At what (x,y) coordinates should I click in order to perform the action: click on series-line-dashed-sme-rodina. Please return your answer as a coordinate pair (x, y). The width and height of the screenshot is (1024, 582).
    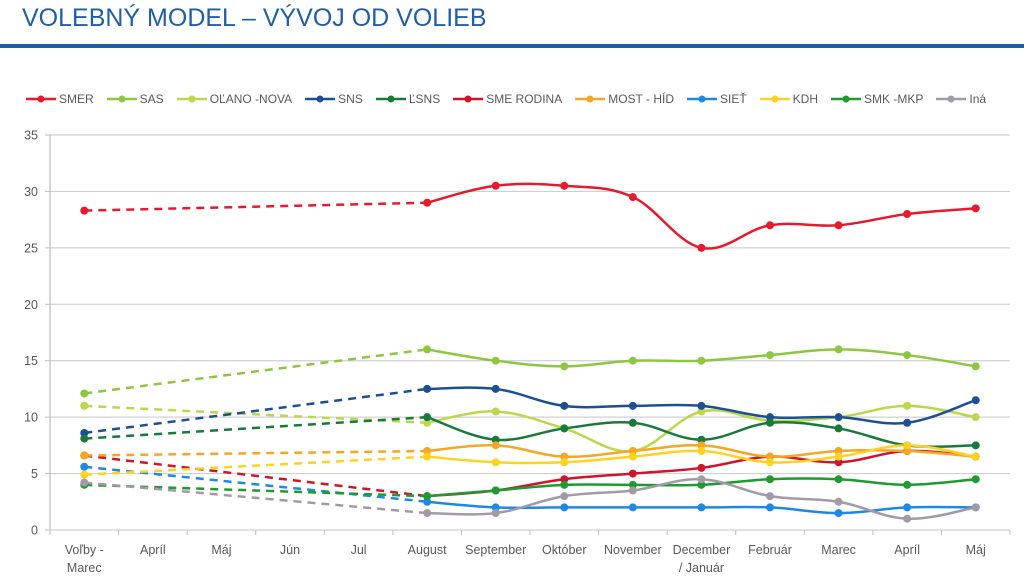
    Looking at the image, I should click on (256, 476).